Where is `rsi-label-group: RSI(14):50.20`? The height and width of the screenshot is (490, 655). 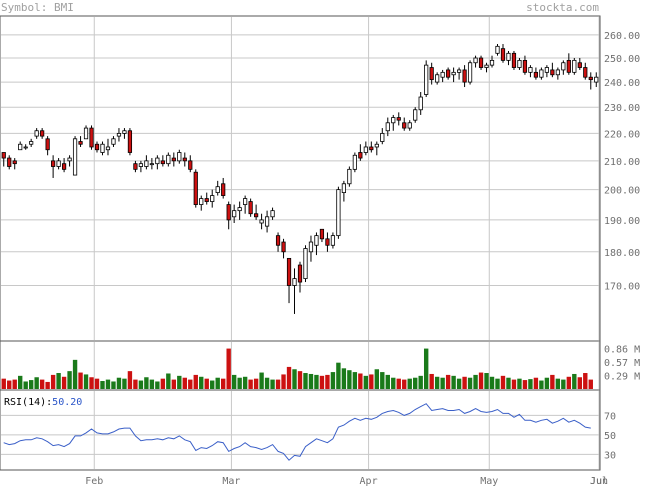 rsi-label-group: RSI(14):50.20 is located at coordinates (43, 402).